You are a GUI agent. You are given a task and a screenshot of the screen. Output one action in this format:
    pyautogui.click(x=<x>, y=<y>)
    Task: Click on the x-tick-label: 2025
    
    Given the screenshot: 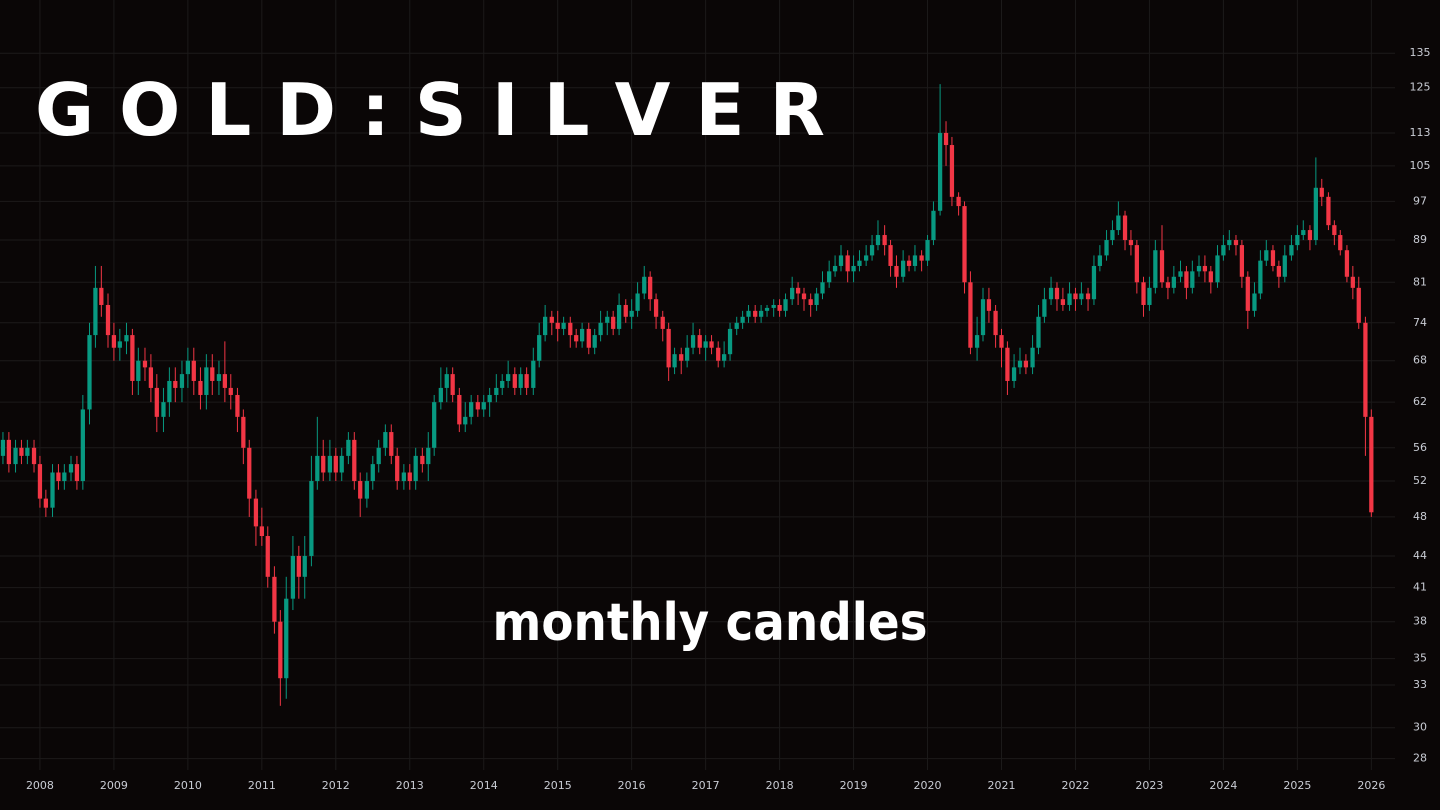 What is the action you would take?
    pyautogui.click(x=1297, y=785)
    